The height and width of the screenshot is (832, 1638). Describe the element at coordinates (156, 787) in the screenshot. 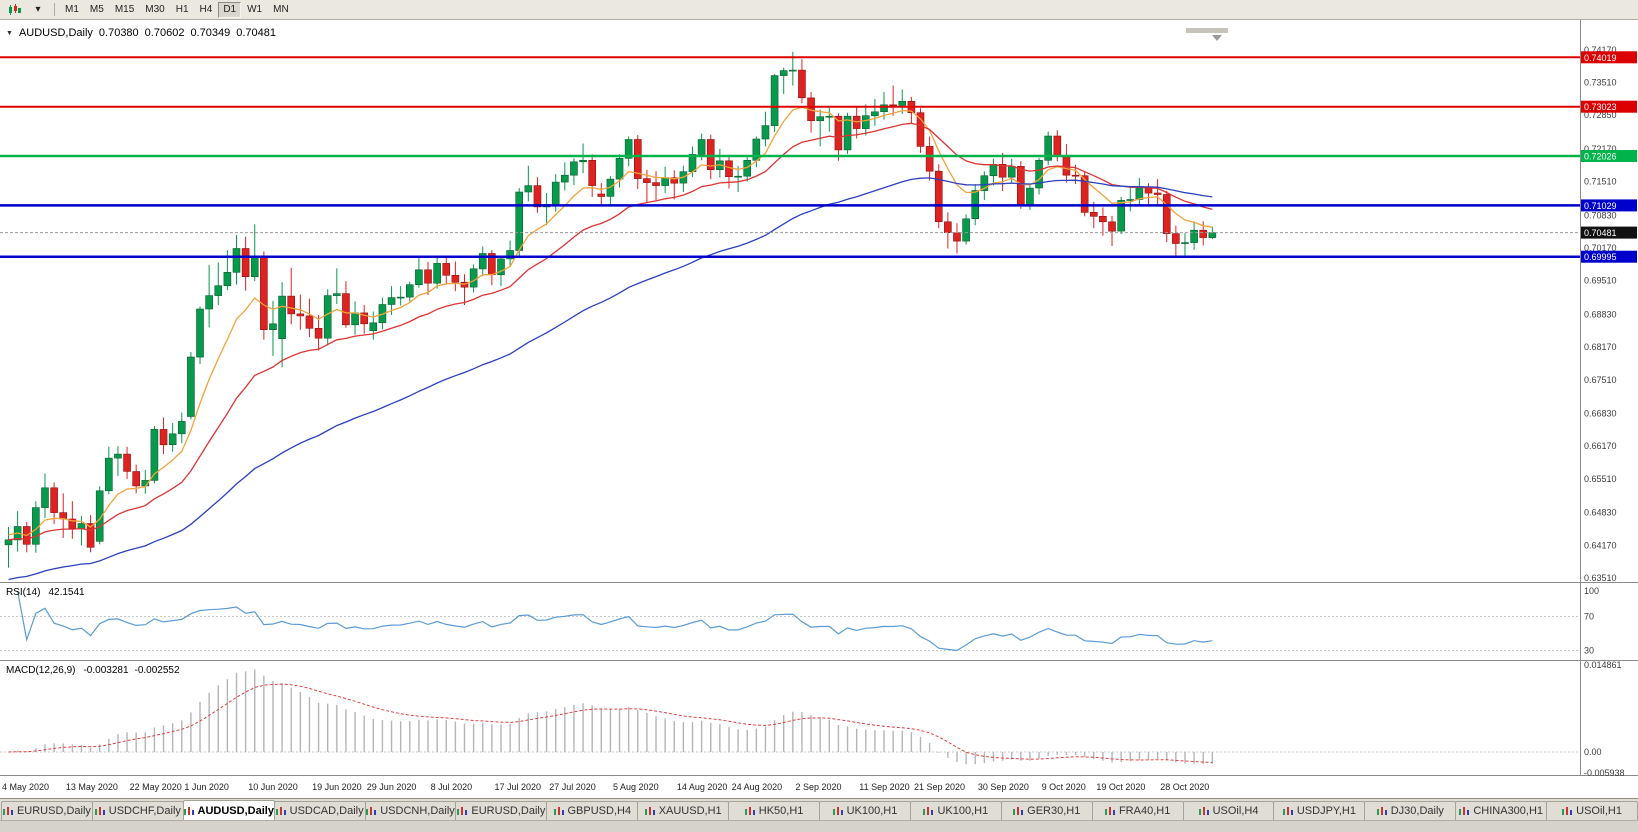

I see `svg-text: 22 May 2020` at that location.